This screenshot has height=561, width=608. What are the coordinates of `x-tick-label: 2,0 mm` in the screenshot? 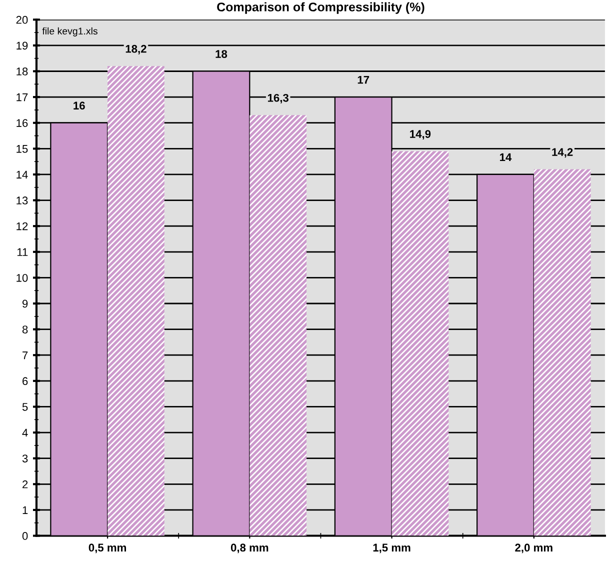 It's located at (533, 549).